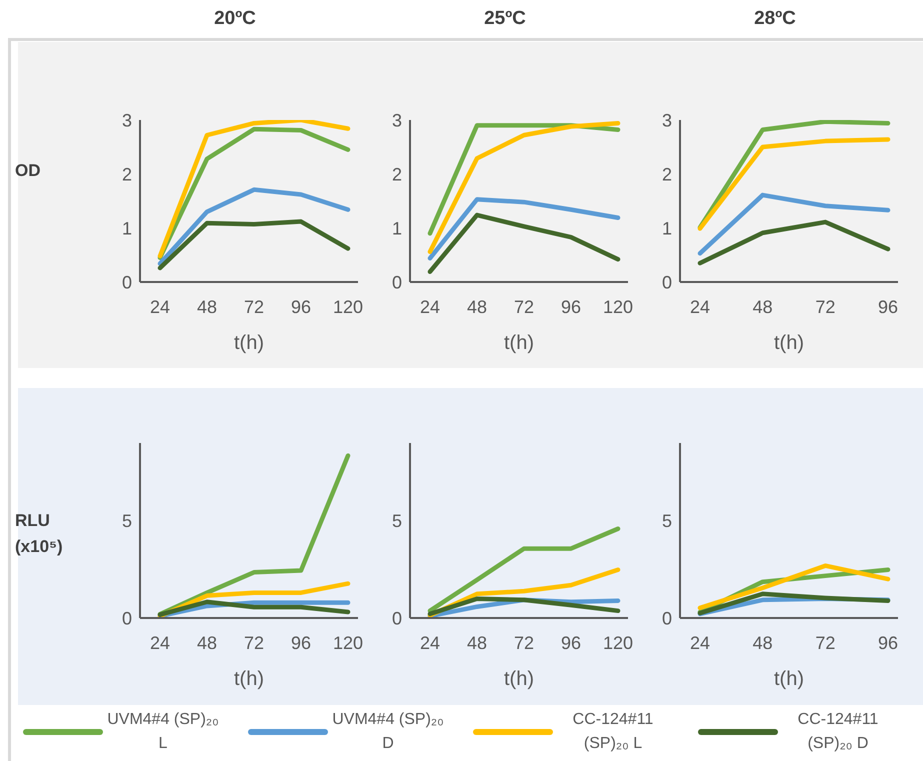  I want to click on y-axis-title: RLU (x10⁵), so click(39, 534).